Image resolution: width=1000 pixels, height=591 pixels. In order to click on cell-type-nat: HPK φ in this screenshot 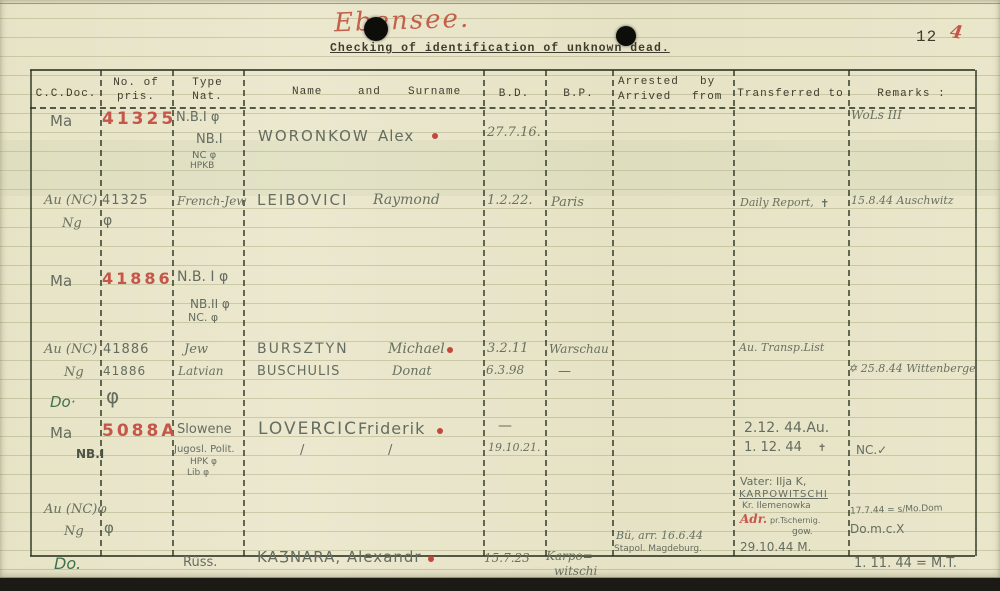, I will do `click(203, 462)`.